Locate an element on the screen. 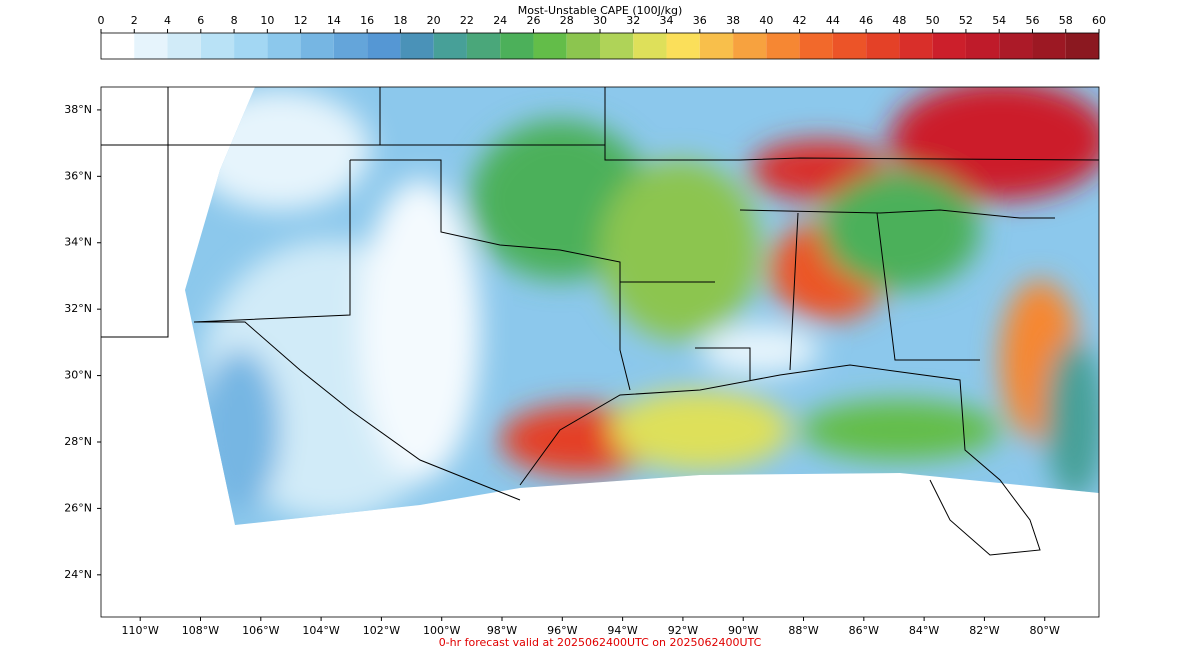 The width and height of the screenshot is (1200, 654). x-tick-label: 96°W is located at coordinates (562, 630).